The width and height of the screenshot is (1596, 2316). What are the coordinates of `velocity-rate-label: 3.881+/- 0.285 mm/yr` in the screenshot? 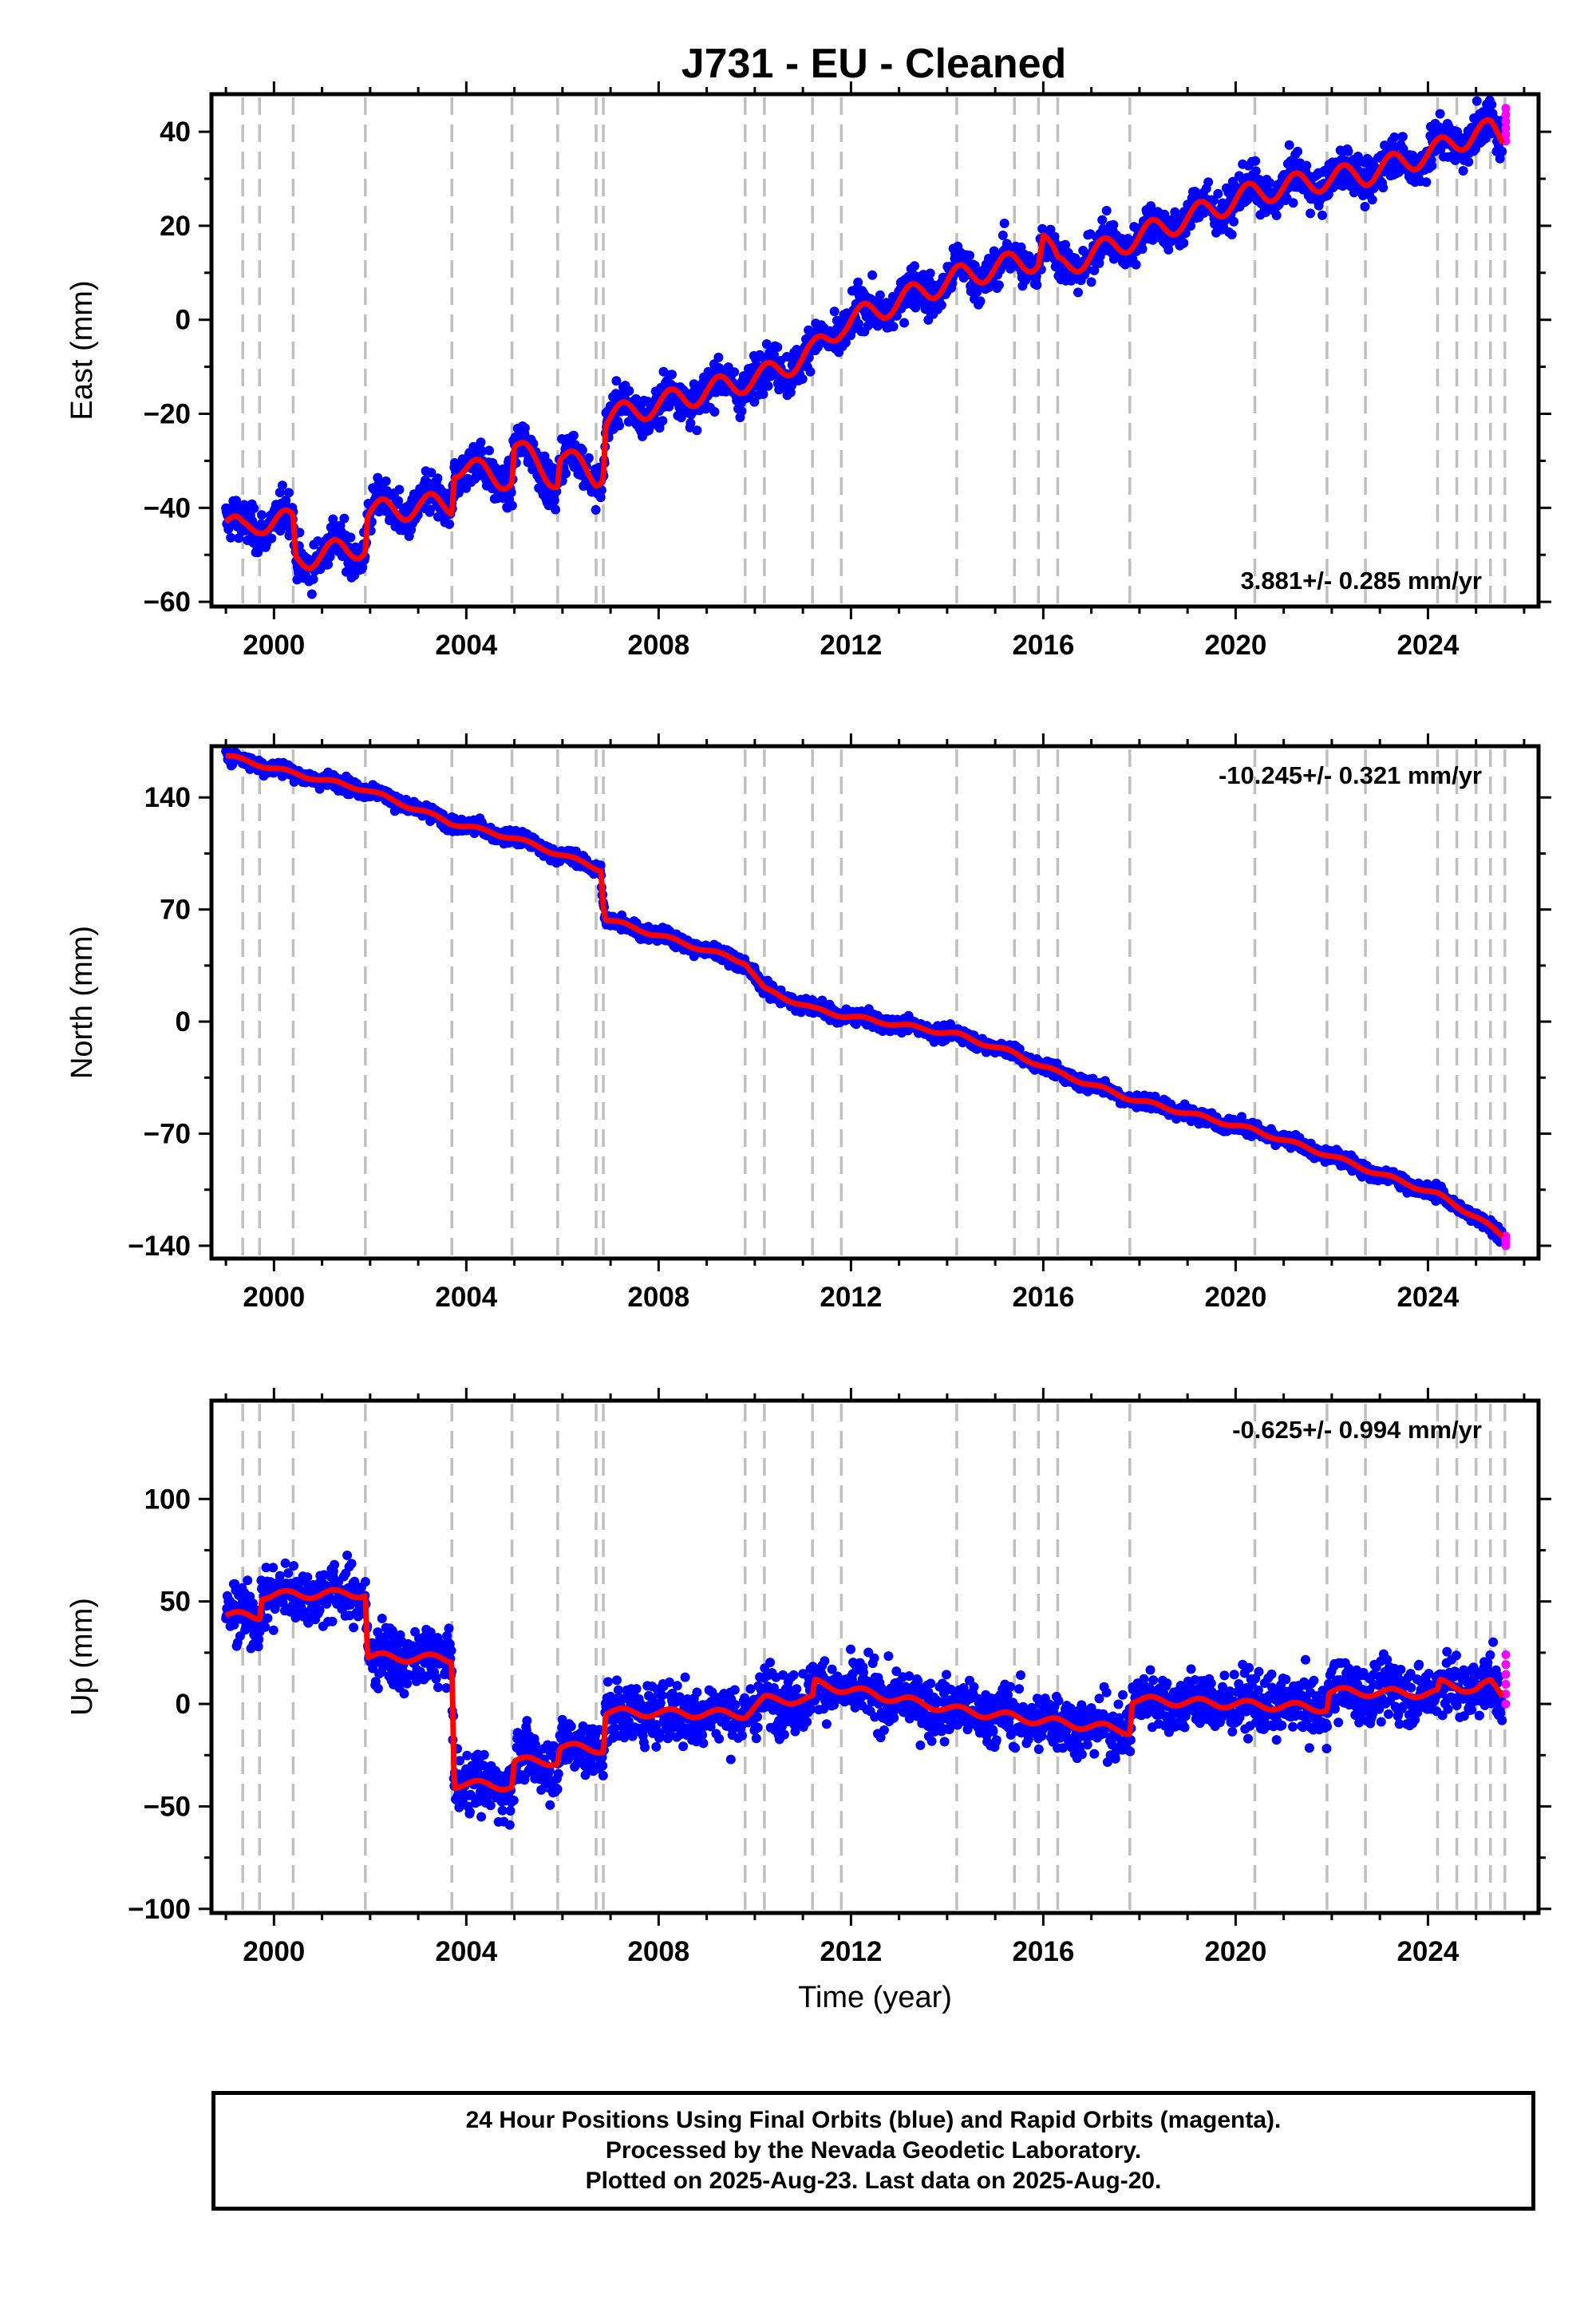 It's located at (1361, 581).